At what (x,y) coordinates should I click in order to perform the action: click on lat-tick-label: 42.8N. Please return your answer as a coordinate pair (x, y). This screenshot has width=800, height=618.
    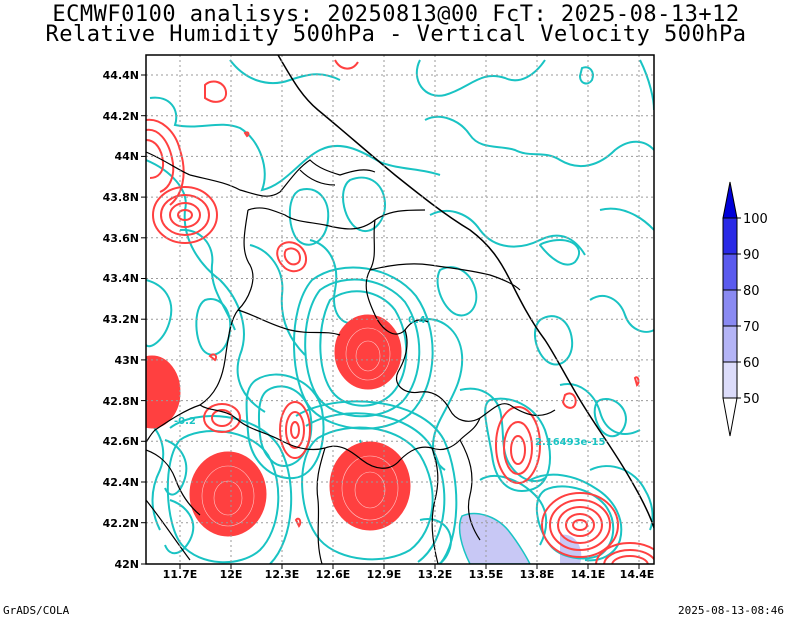
    Looking at the image, I should click on (121, 401).